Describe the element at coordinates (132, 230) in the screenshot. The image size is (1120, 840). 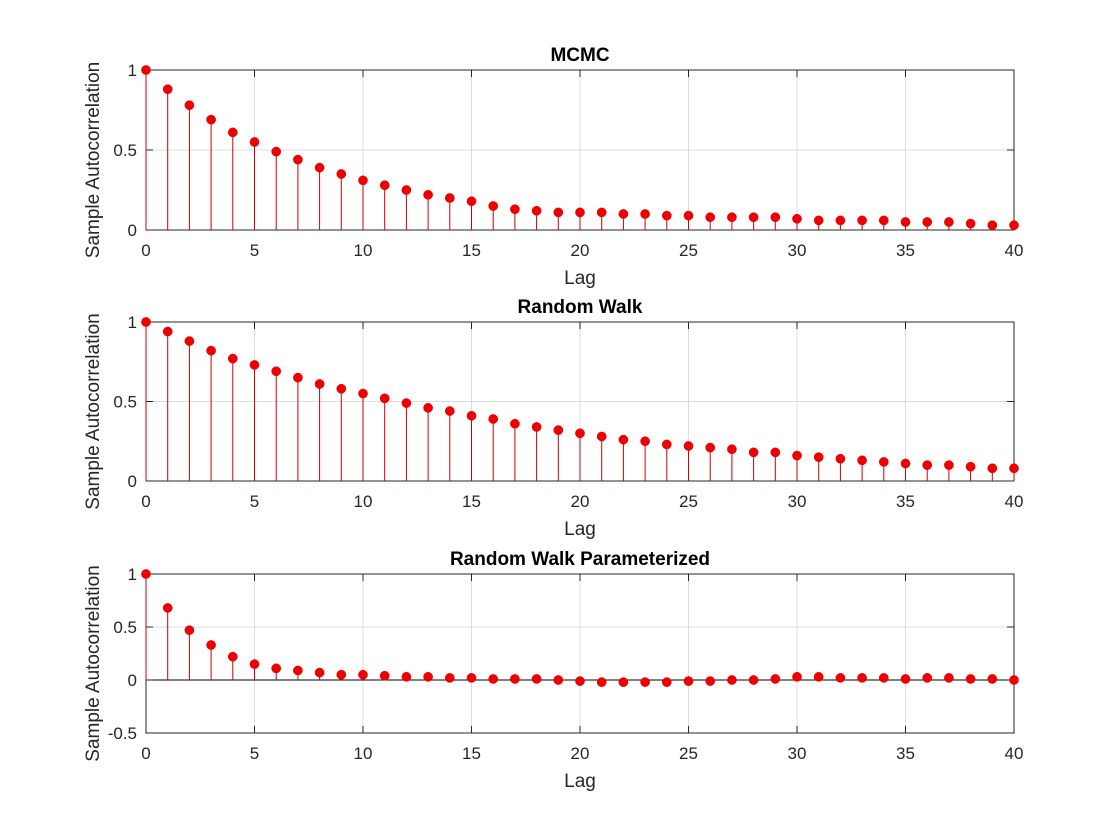
I see `y-tick-label: 0` at that location.